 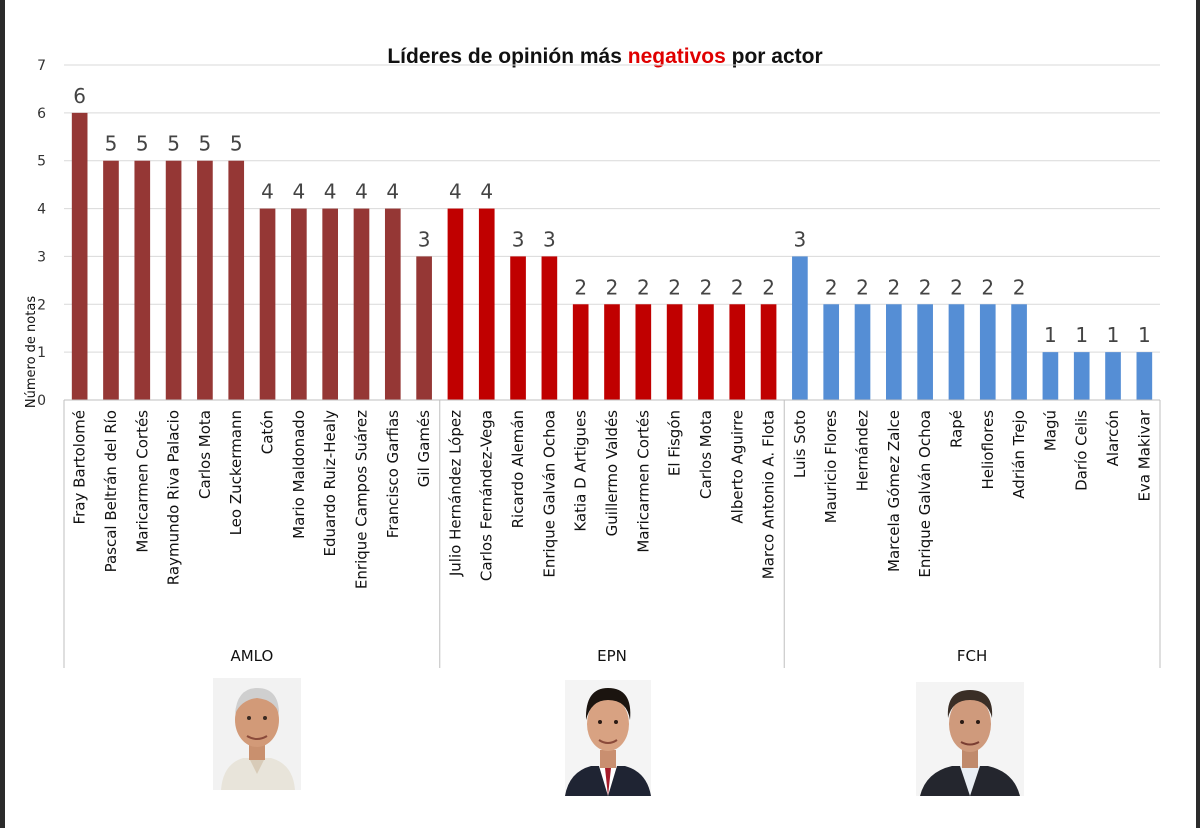 I want to click on x-tick-label: Raymundo Riva Palacio, so click(x=174, y=497).